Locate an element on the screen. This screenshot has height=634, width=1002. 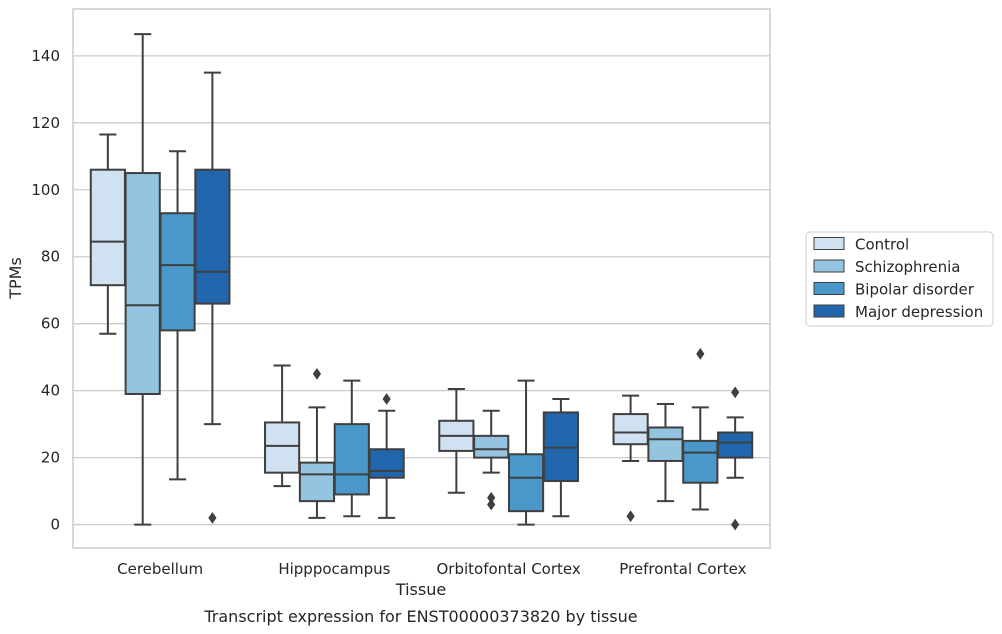
x-tick-label: Orbitofontal Cortex is located at coordinates (509, 569).